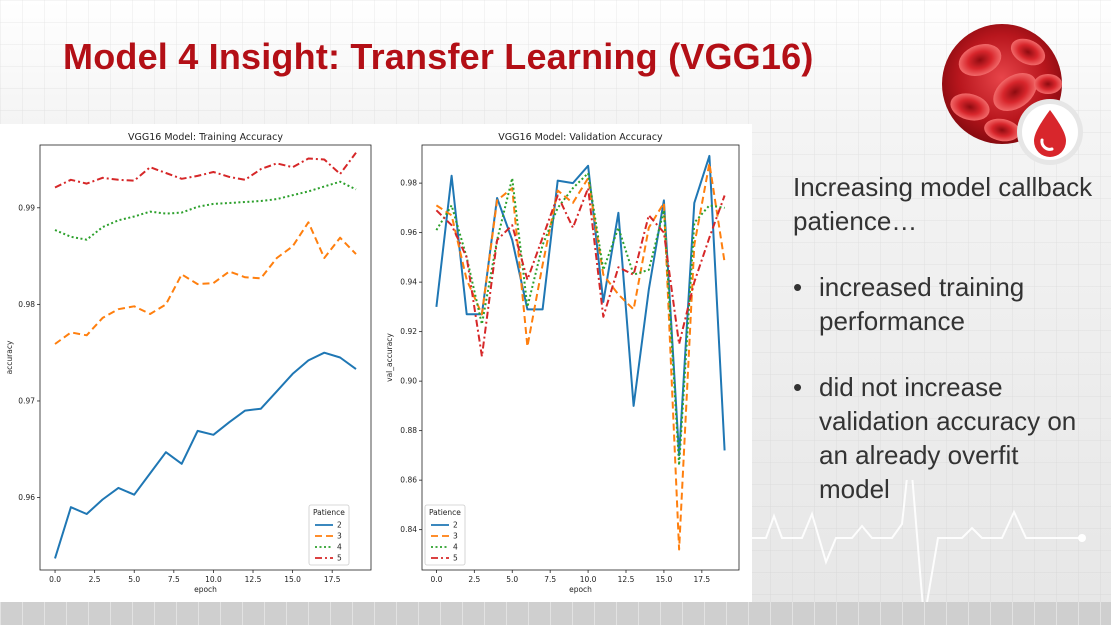 Image resolution: width=1111 pixels, height=625 pixels. I want to click on y-tick-label: 0.86, so click(408, 480).